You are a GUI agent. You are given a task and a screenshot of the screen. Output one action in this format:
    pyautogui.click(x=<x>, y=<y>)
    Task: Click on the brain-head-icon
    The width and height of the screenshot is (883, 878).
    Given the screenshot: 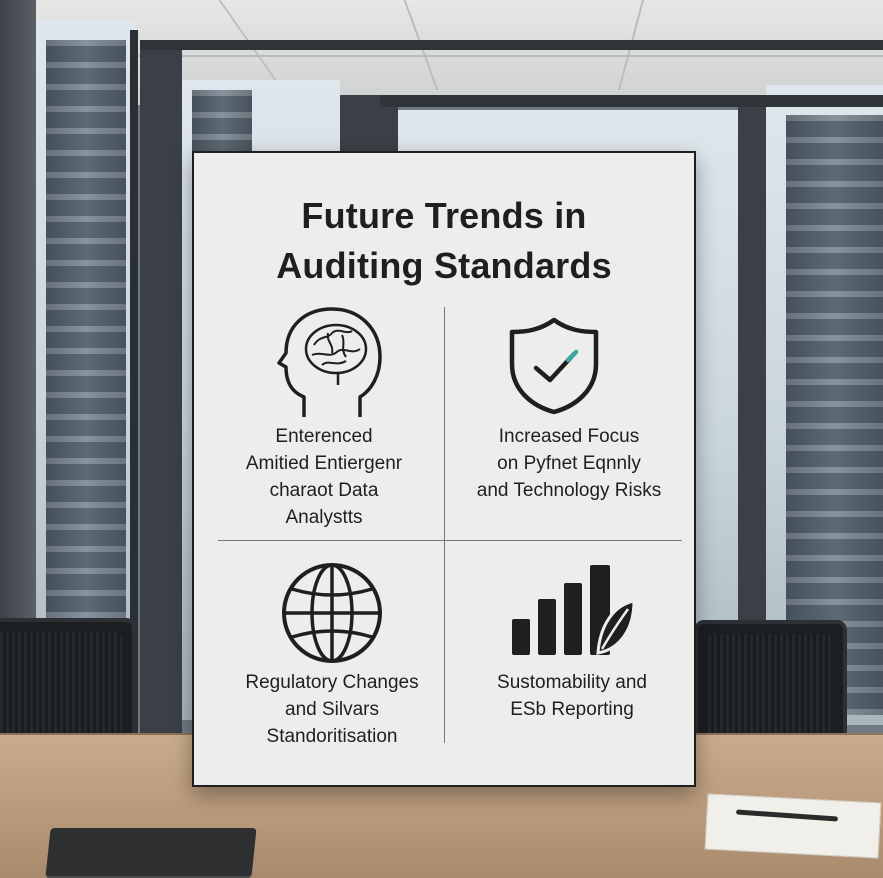 What is the action you would take?
    pyautogui.click(x=331, y=363)
    